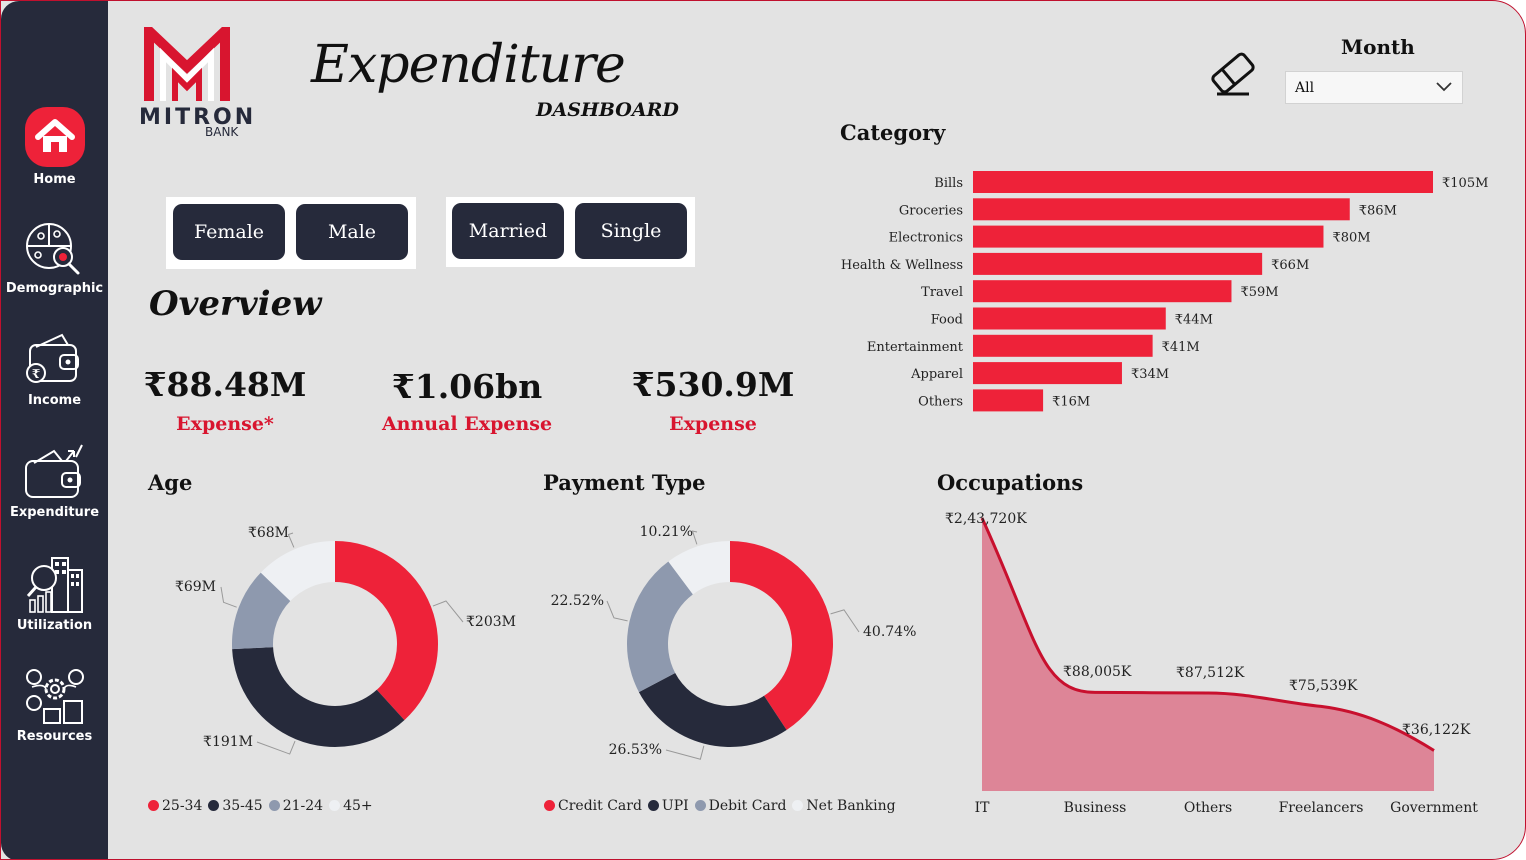 The height and width of the screenshot is (860, 1526). Describe the element at coordinates (942, 292) in the screenshot. I see `category-label: Travel` at that location.